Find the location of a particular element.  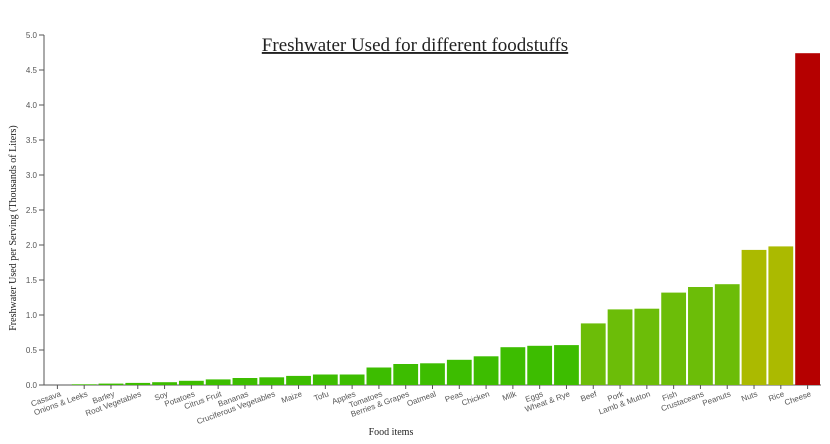

chart-title: Freshwater Used for different foodstuffs is located at coordinates (415, 45).